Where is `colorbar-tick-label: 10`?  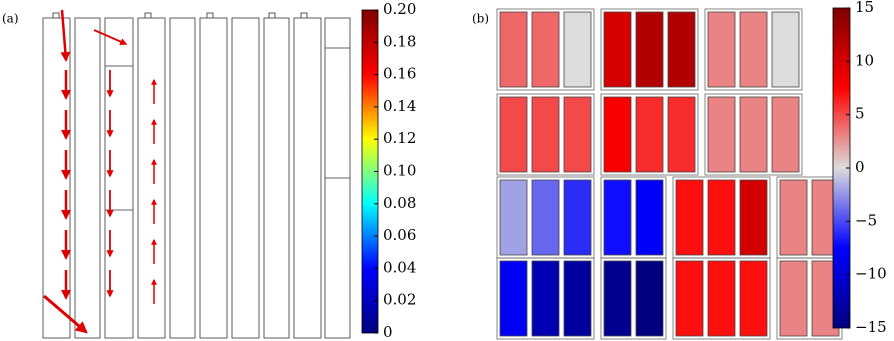 colorbar-tick-label: 10 is located at coordinates (864, 60).